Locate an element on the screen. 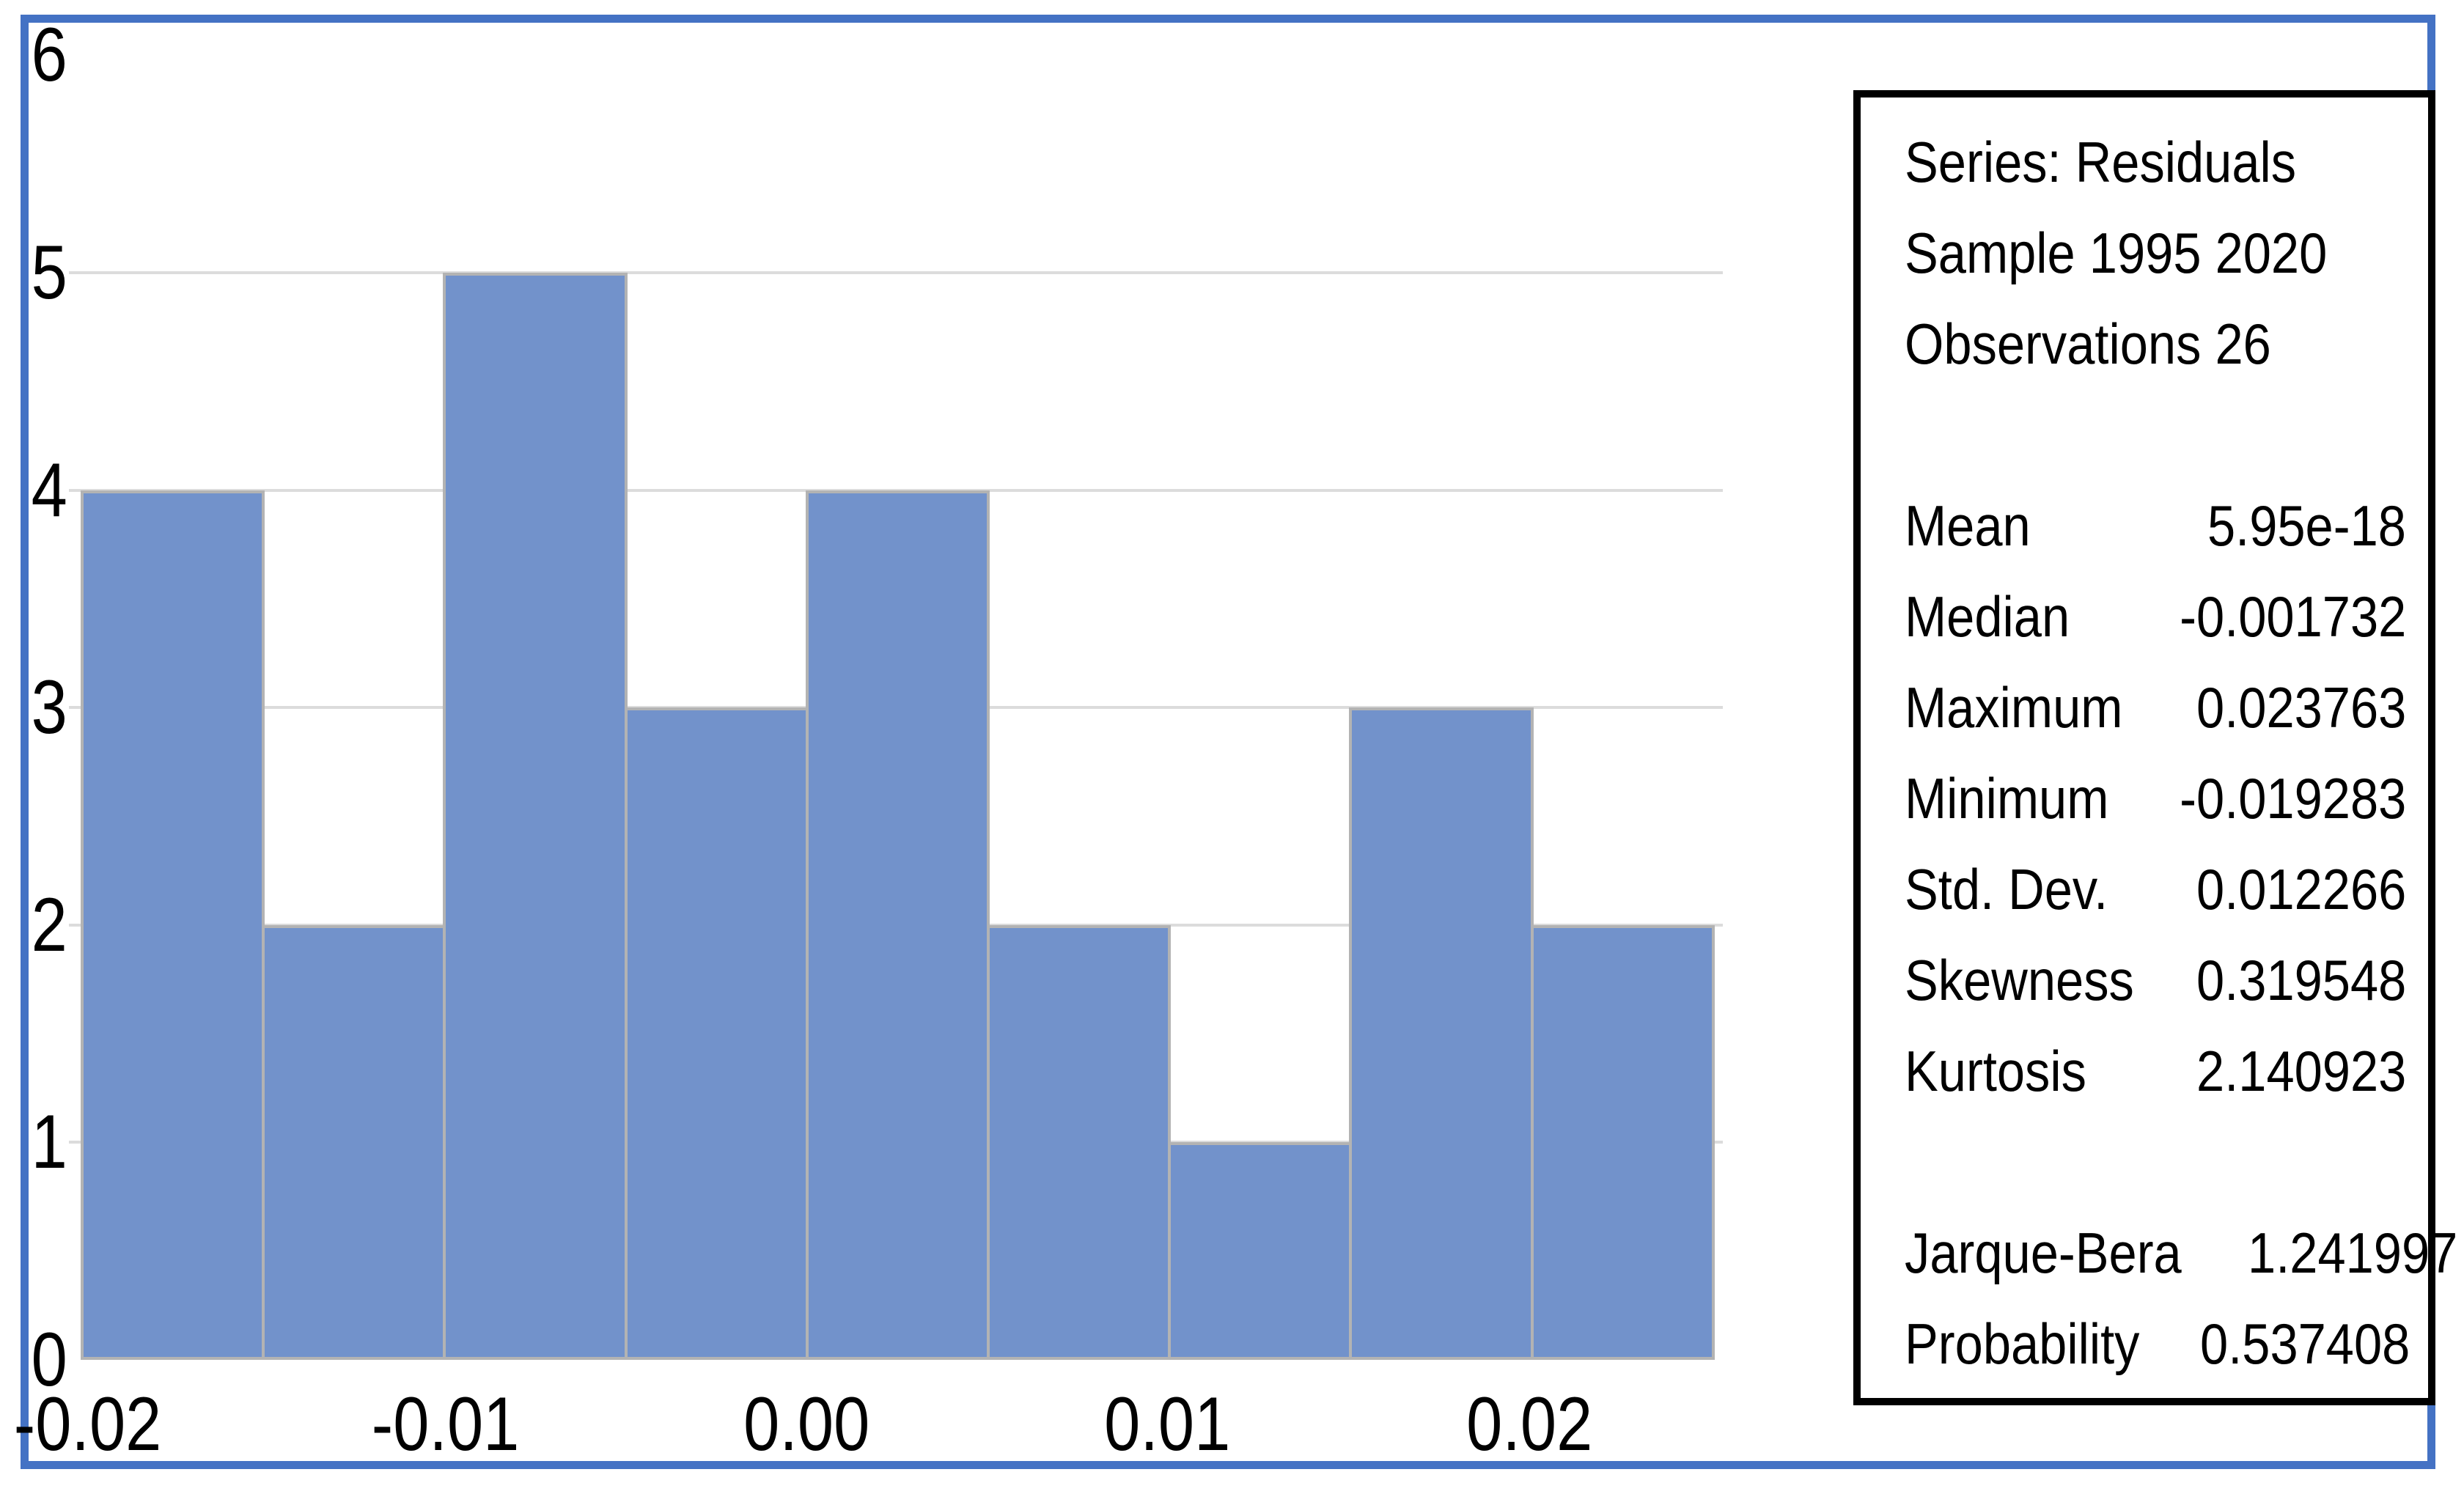 Image resolution: width=2464 pixels, height=1494 pixels. stat-value: 2.140923 is located at coordinates (2301, 1071).